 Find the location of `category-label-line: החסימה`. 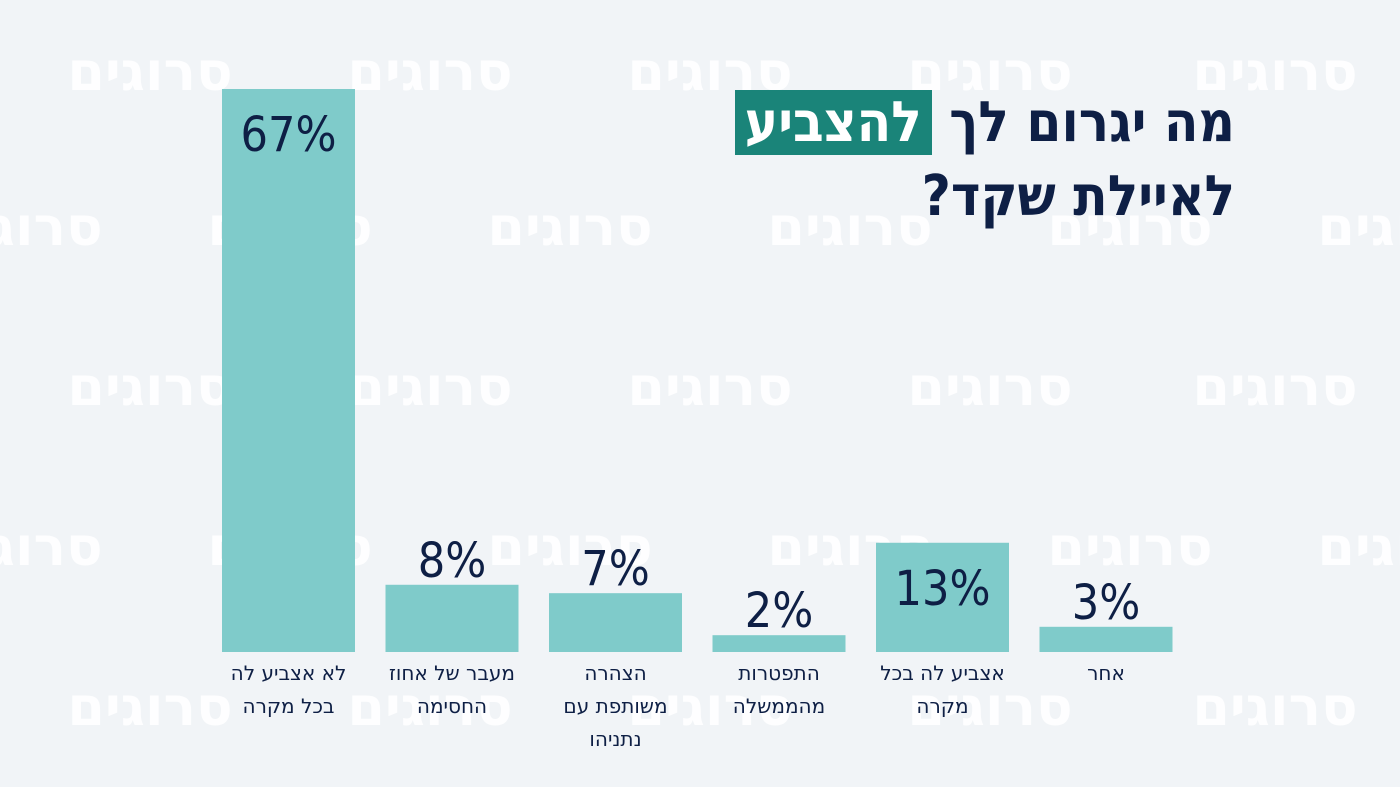

category-label-line: החסימה is located at coordinates (452, 706).